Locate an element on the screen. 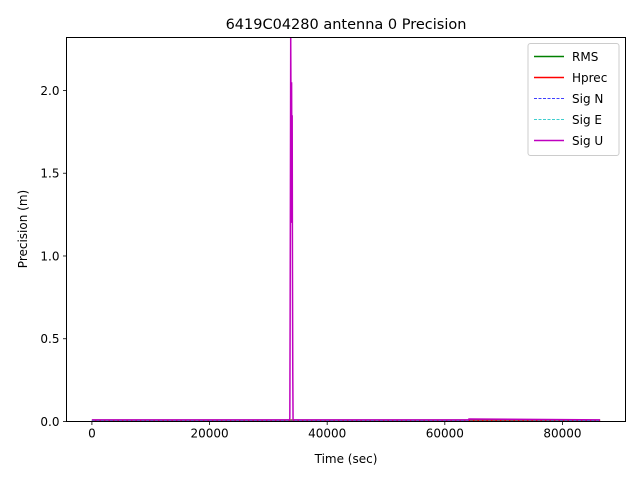  y-axis: 0.0 0.5 1.0 1.5 2.0 is located at coordinates (53, 256).